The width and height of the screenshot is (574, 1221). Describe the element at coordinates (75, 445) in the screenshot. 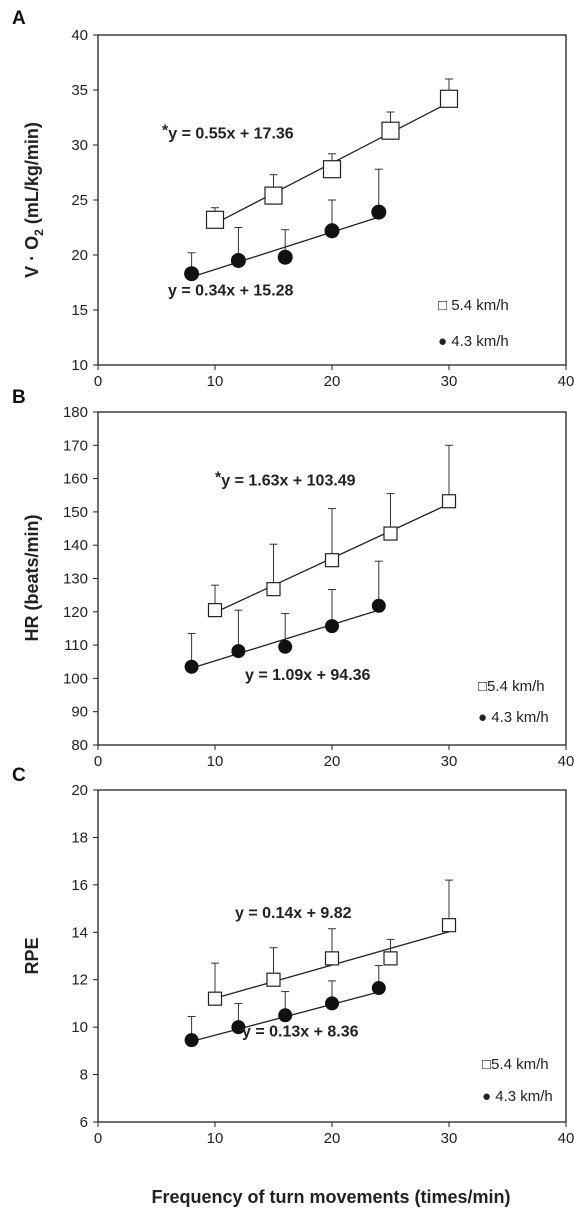

I see `y-tick-label: 170` at that location.